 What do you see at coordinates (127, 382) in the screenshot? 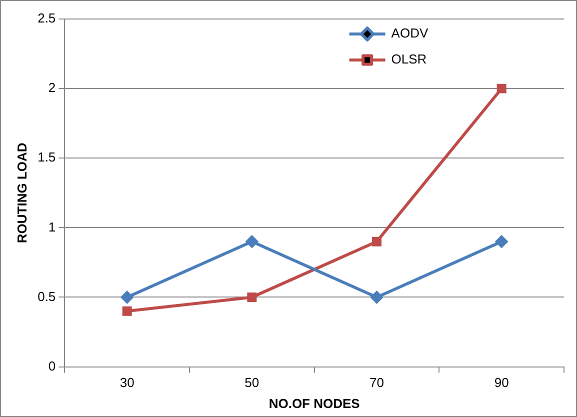
I see `x-tick-label: 30` at bounding box center [127, 382].